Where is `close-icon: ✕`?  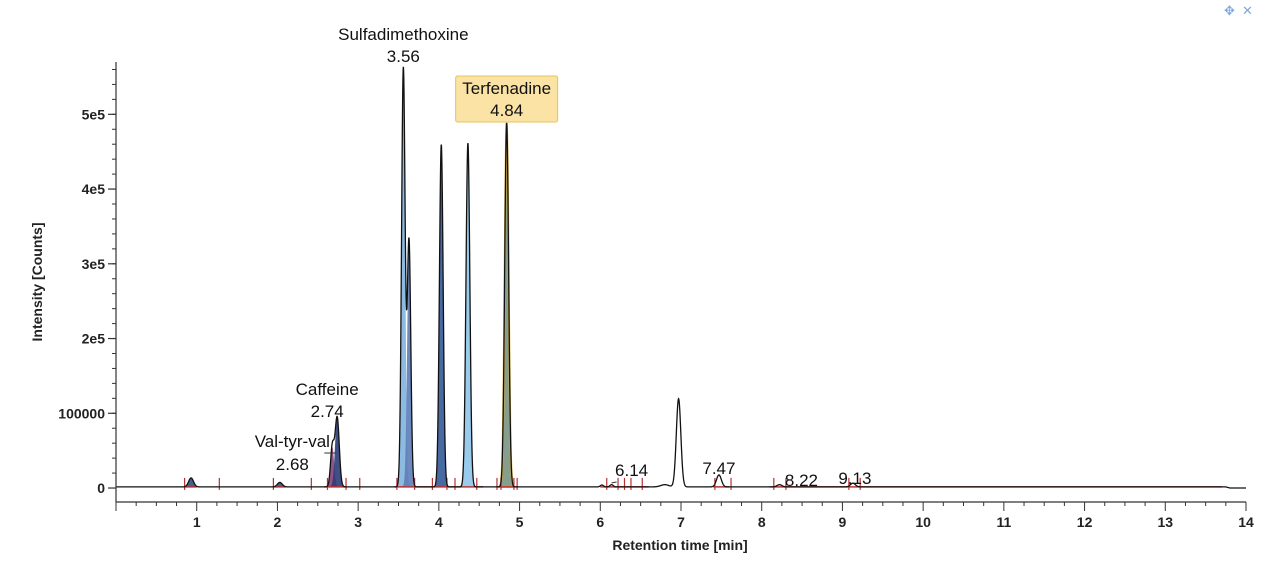
close-icon: ✕ is located at coordinates (1247, 11).